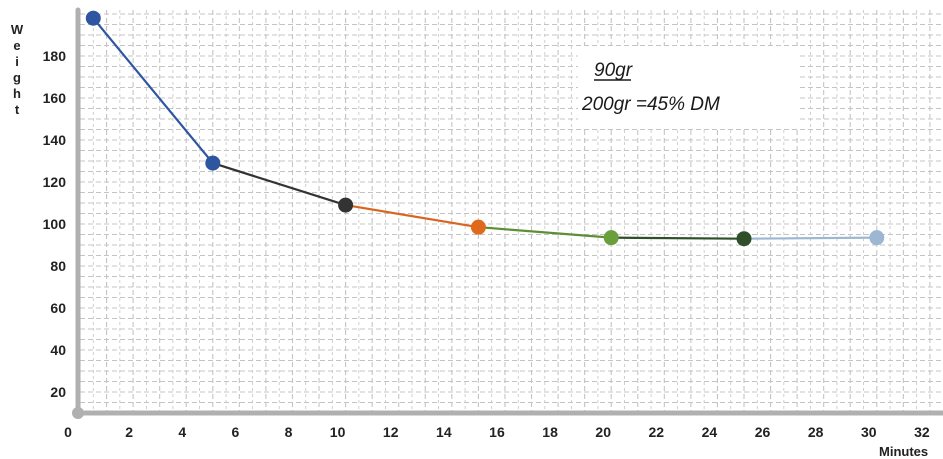 The height and width of the screenshot is (459, 943). What do you see at coordinates (55, 56) in the screenshot?
I see `y-tick-label: 180` at bounding box center [55, 56].